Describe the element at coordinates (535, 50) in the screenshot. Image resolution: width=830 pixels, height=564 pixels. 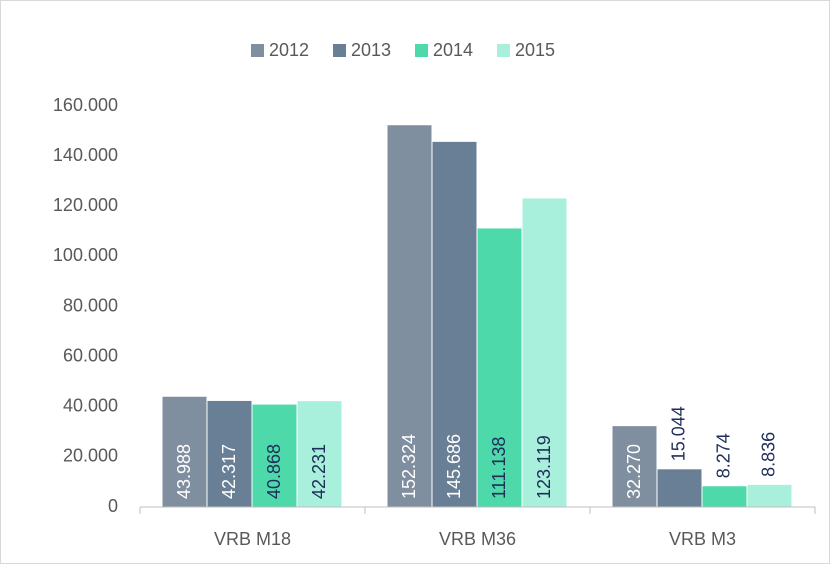
I see `legend-label: 2015` at that location.